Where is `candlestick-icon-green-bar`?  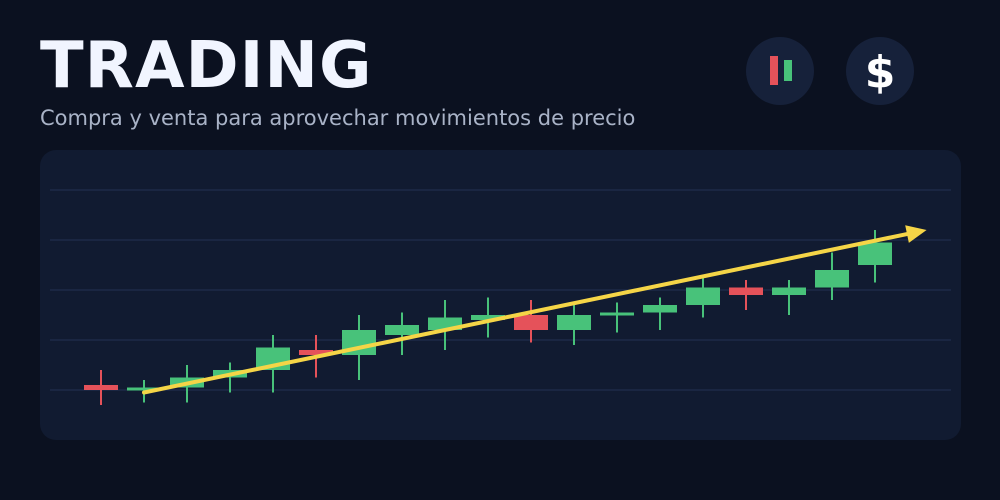 candlestick-icon-green-bar is located at coordinates (788, 70).